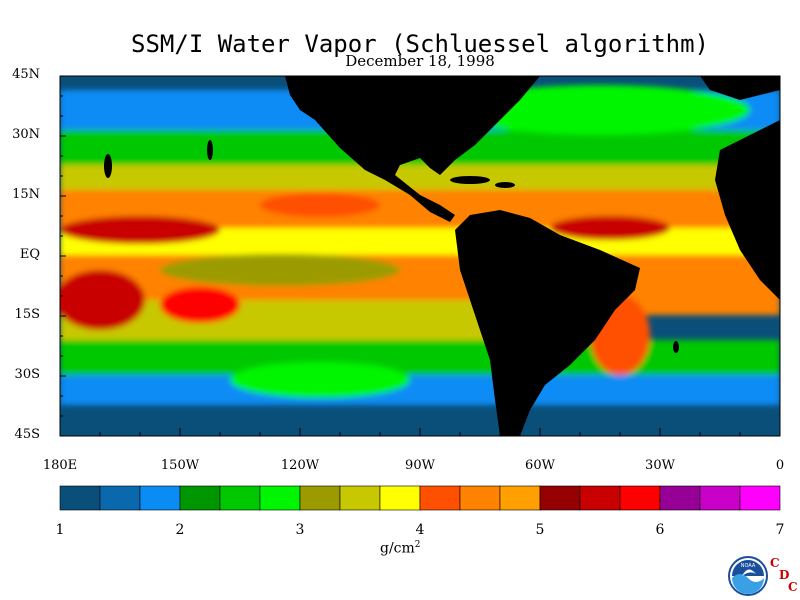 Image resolution: width=800 pixels, height=600 pixels. What do you see at coordinates (748, 576) in the screenshot?
I see `noaa-logo-icon: NOAA` at bounding box center [748, 576].